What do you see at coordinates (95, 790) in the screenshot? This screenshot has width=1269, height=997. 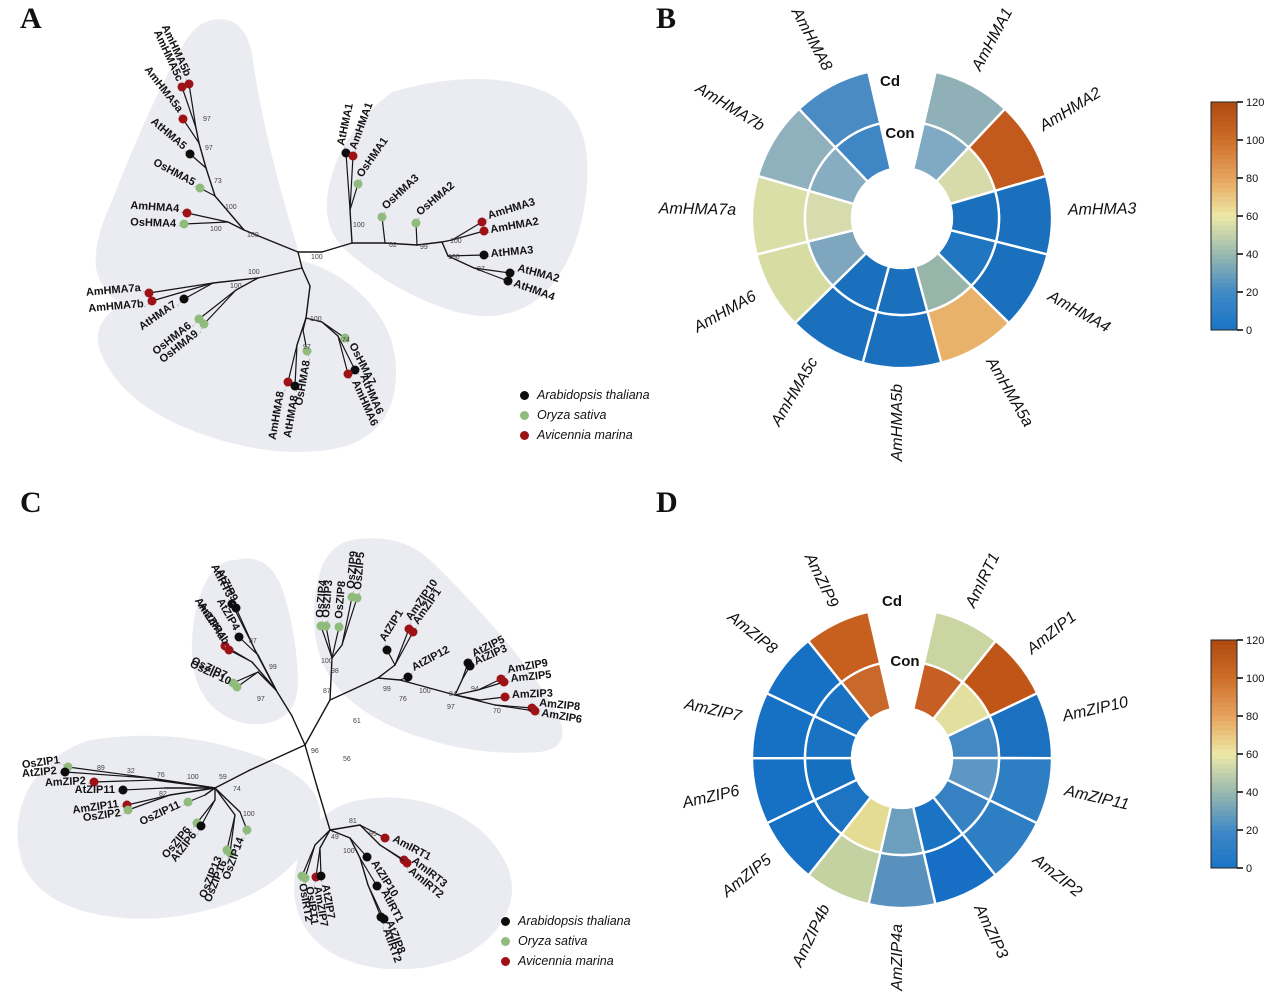 I see `tip-label-AtZIP11: AtZIP11` at bounding box center [95, 790].